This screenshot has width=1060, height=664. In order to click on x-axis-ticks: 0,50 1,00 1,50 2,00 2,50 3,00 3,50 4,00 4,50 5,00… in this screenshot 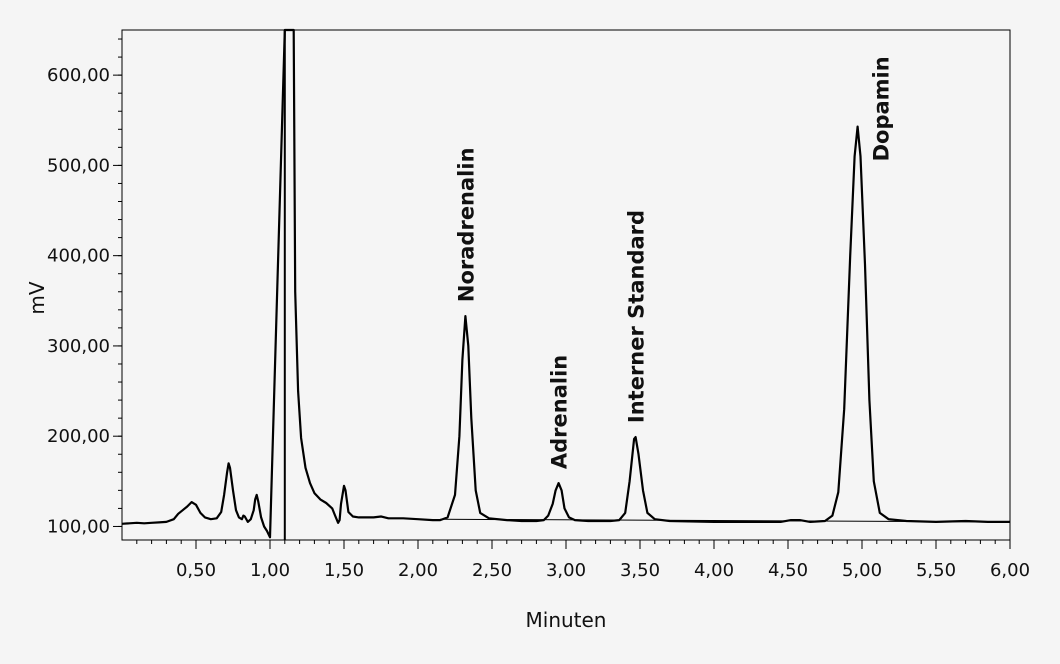, I will do `click(603, 560)`.